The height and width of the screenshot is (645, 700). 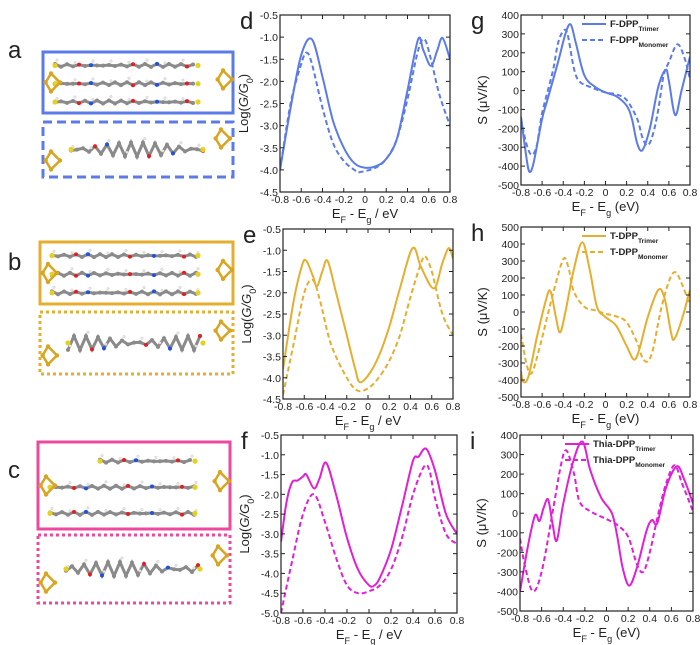 I want to click on y-tick-label: -3.0, so click(x=269, y=127).